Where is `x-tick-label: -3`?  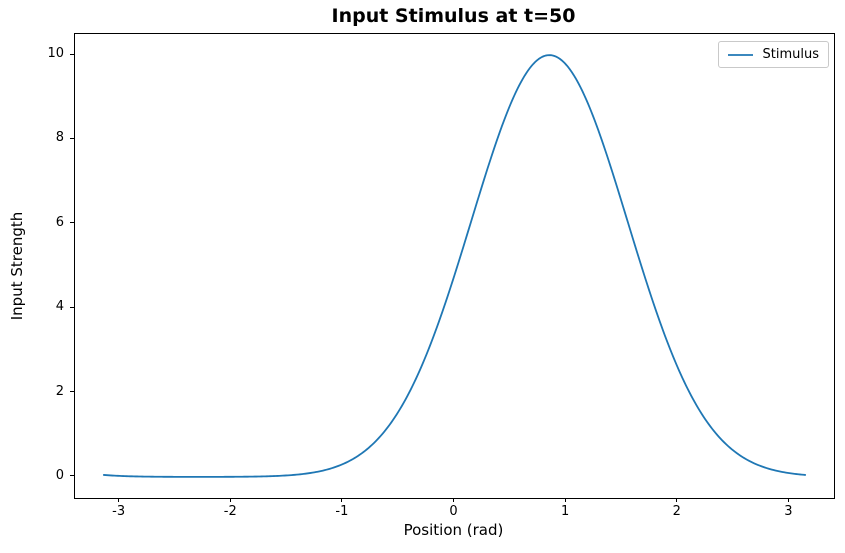
x-tick-label: -3 is located at coordinates (119, 511).